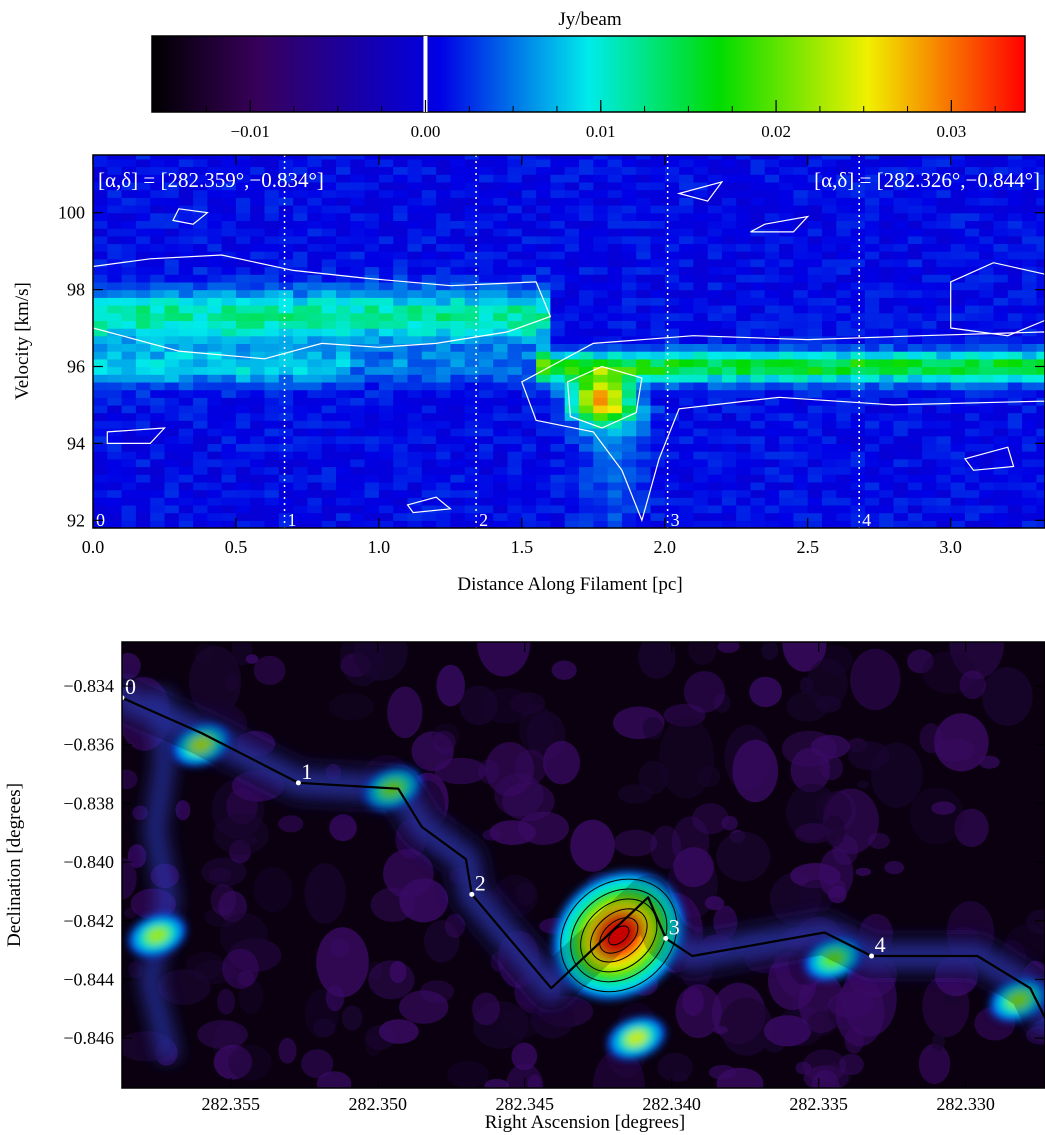  Describe the element at coordinates (675, 520) in the screenshot. I see `pv-marker-label: 3` at that location.